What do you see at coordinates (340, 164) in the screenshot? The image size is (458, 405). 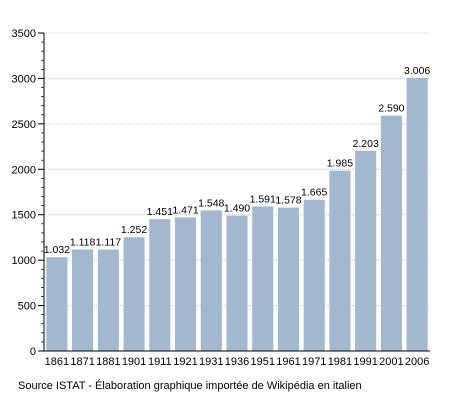 I see `data-label: 1.985` at bounding box center [340, 164].